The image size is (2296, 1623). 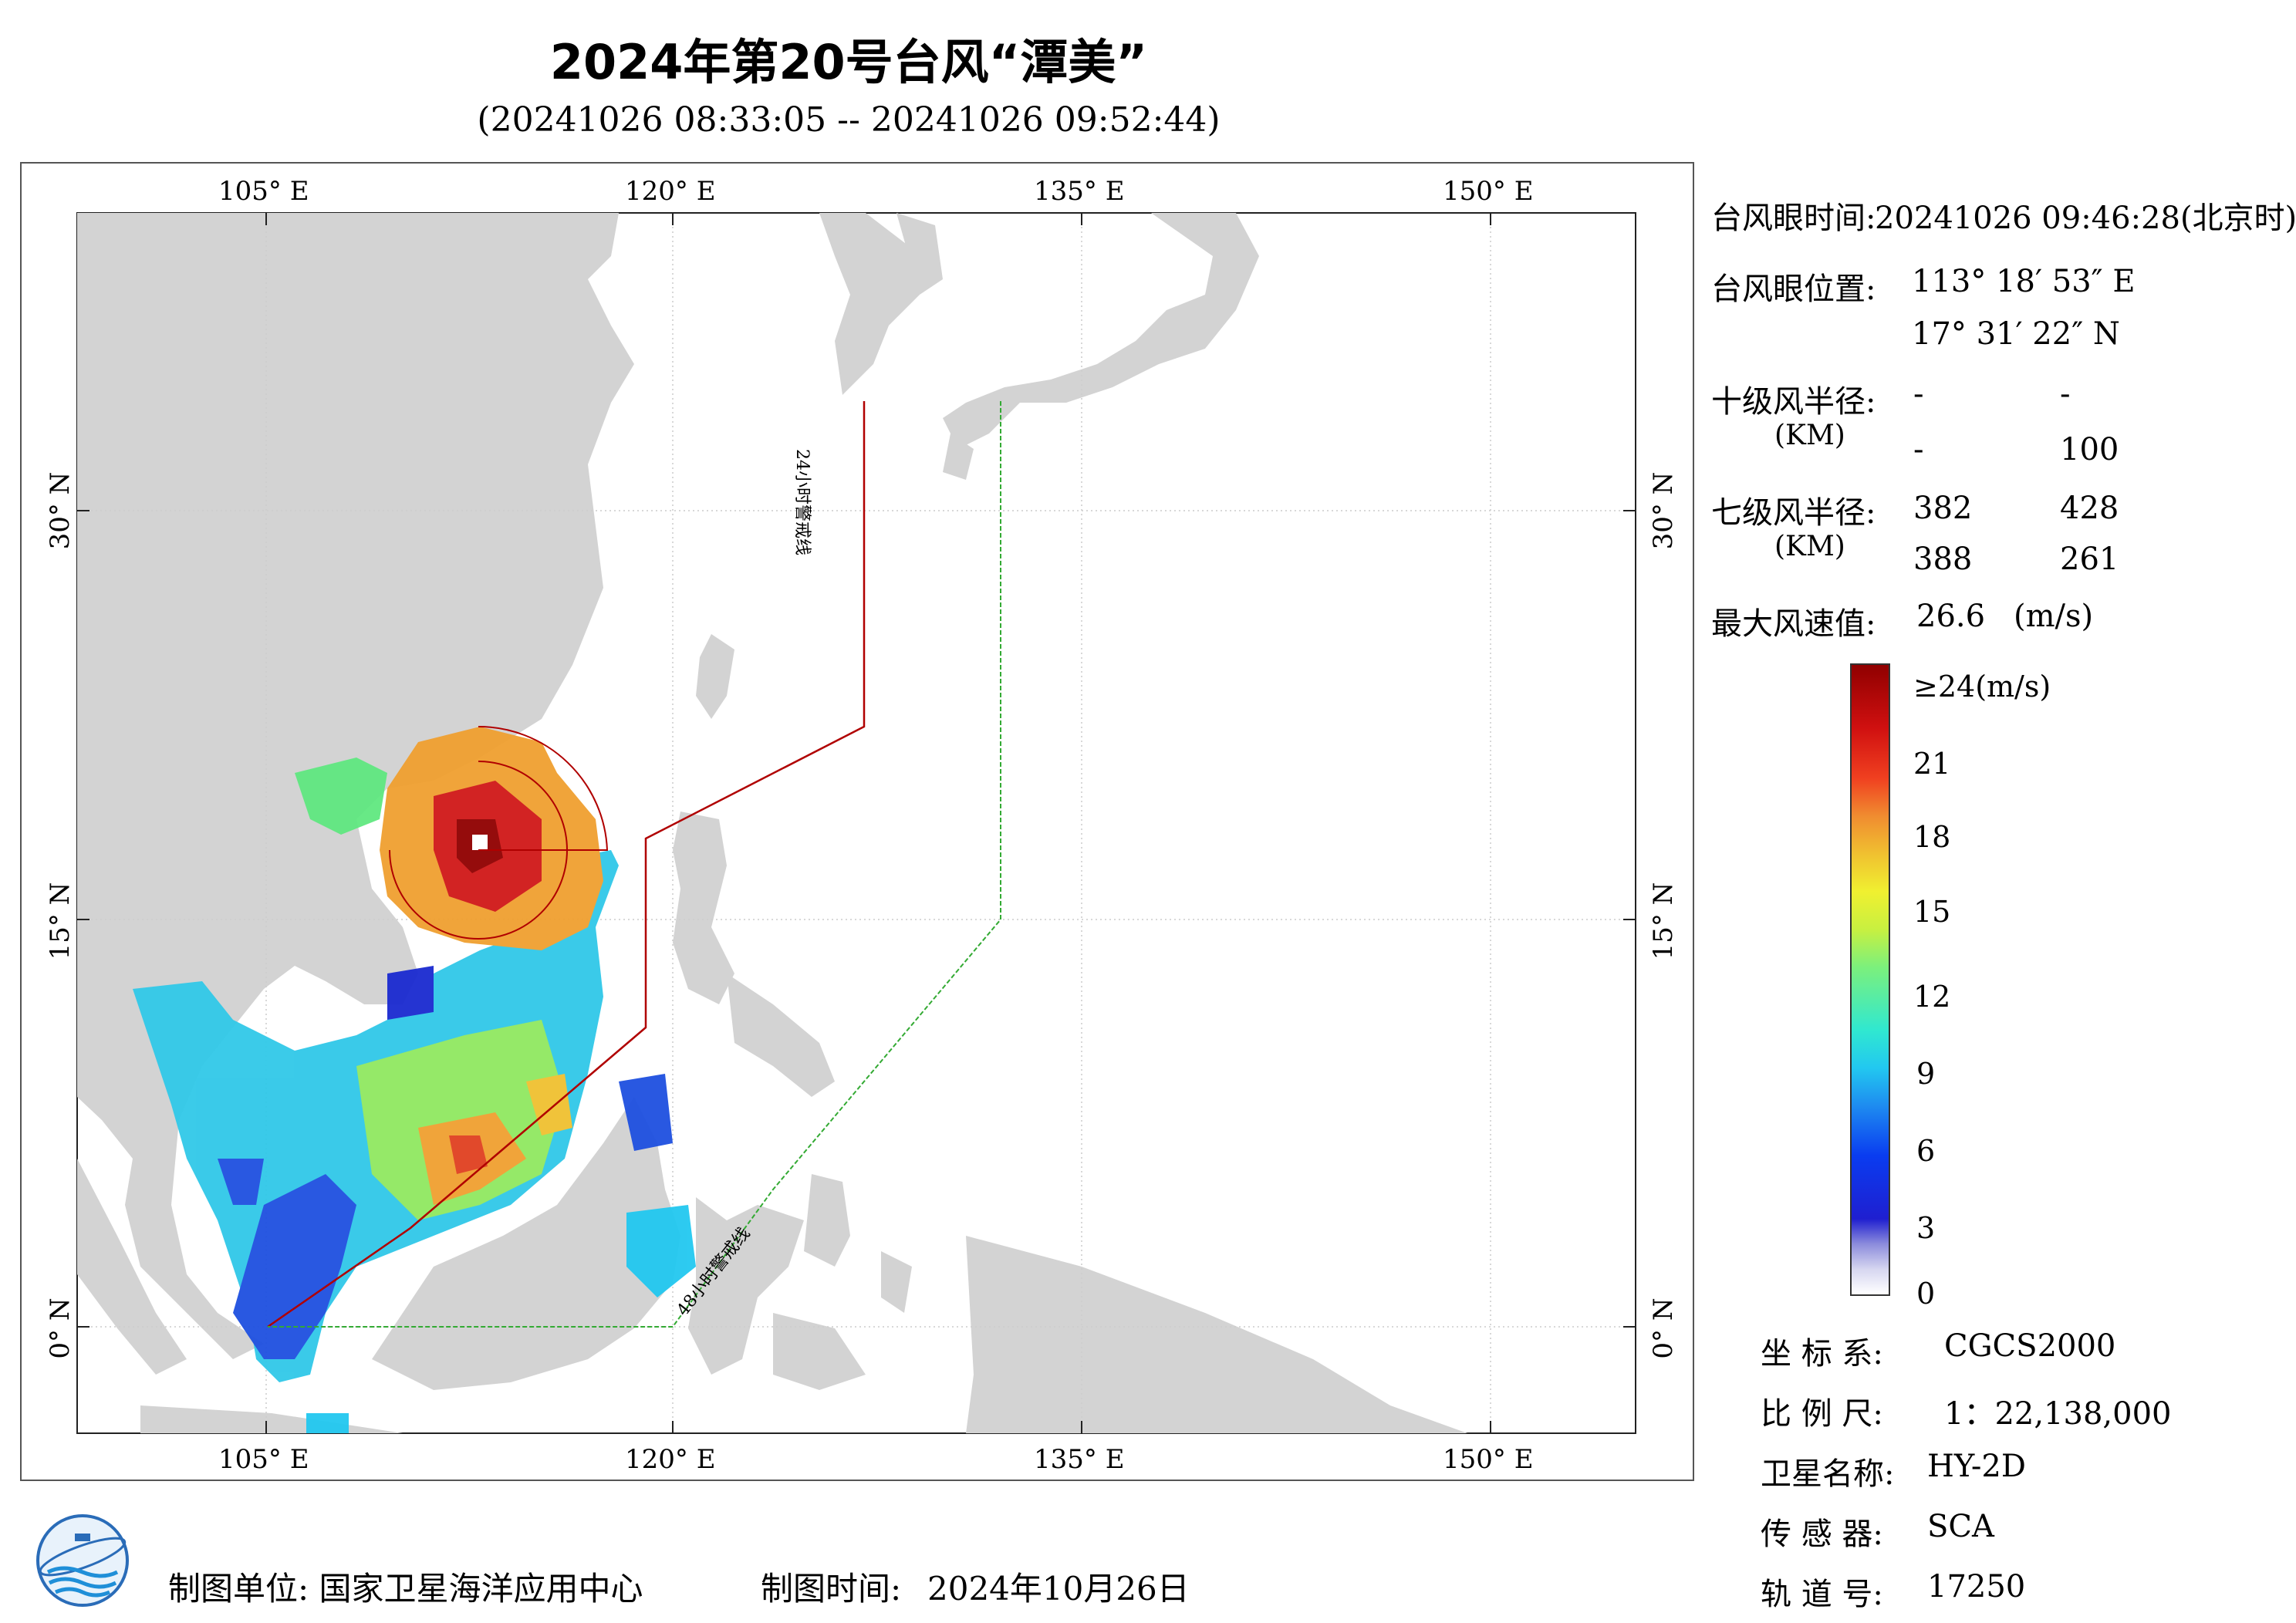 What do you see at coordinates (1932, 997) in the screenshot?
I see `colorbar-label-12: 12` at bounding box center [1932, 997].